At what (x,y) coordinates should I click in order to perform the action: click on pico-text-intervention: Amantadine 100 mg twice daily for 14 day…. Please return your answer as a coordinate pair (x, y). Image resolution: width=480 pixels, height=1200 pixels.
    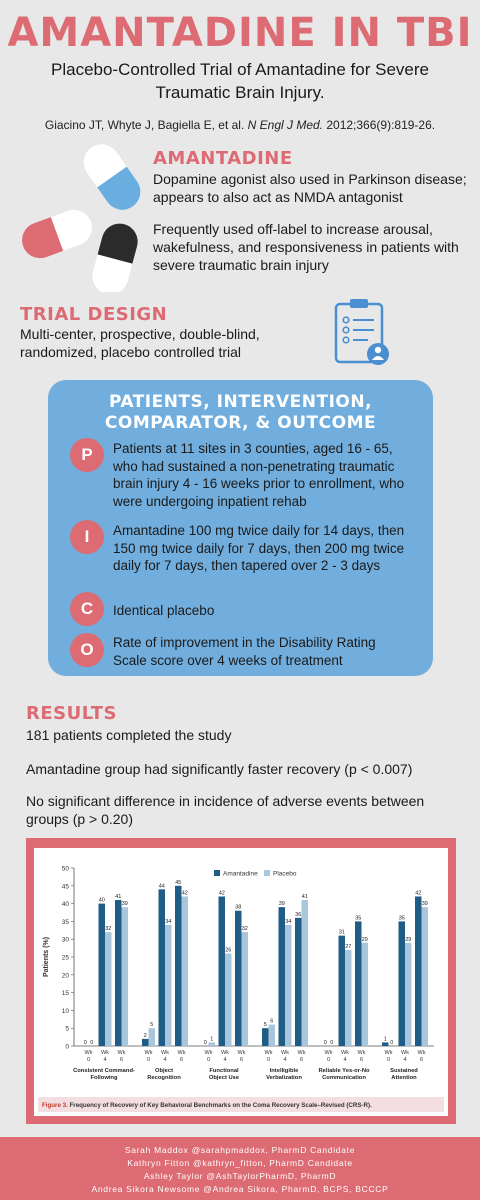
    Looking at the image, I should click on (259, 548).